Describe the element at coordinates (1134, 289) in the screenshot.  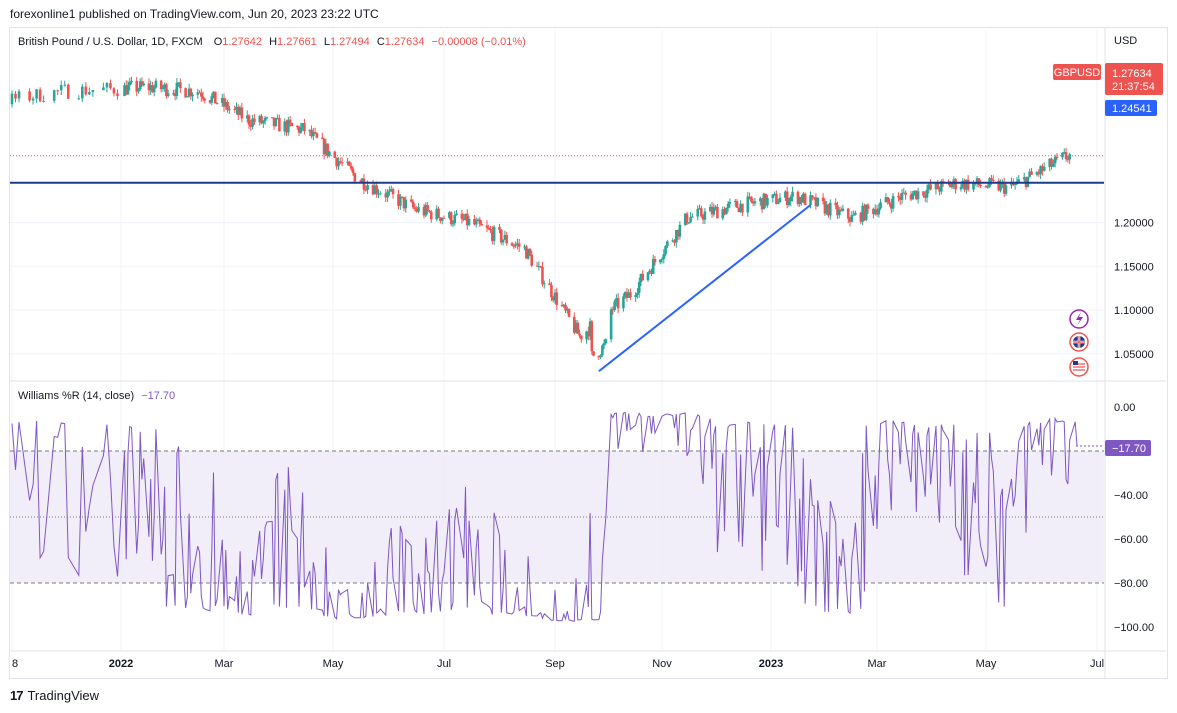
I see `price-axis: 1.20000 1.15000 1.10000 1.05000` at that location.